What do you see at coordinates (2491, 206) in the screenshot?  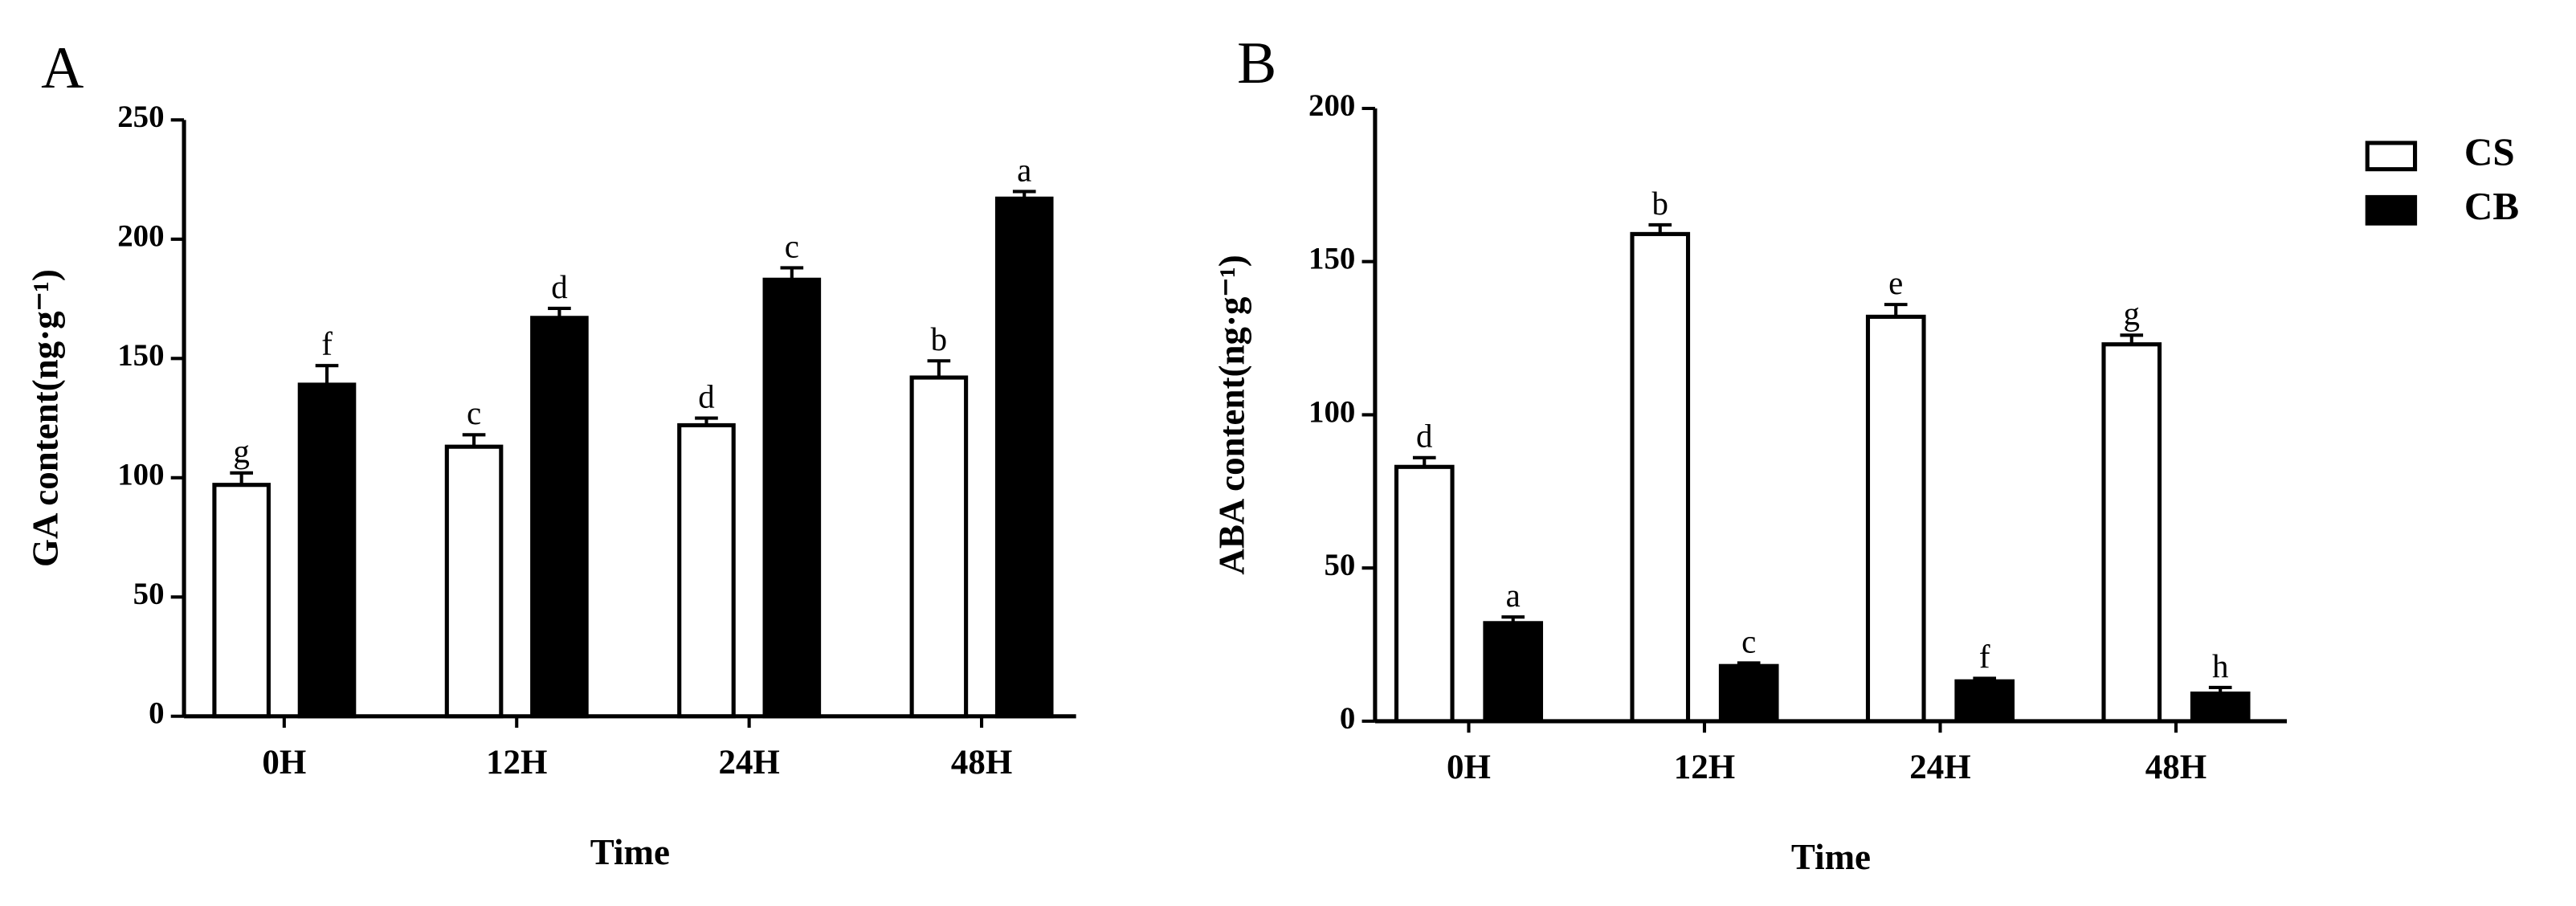 I see `legend-label: CB` at bounding box center [2491, 206].